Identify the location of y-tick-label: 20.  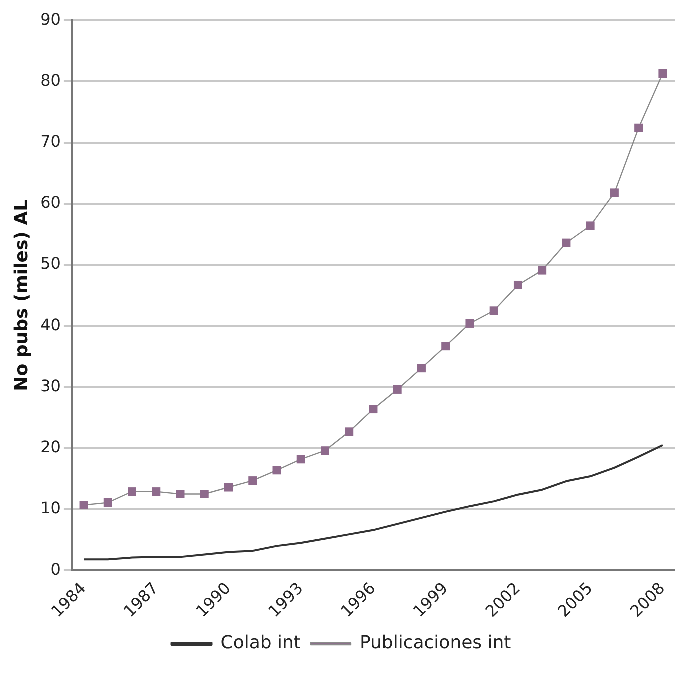
(50, 447).